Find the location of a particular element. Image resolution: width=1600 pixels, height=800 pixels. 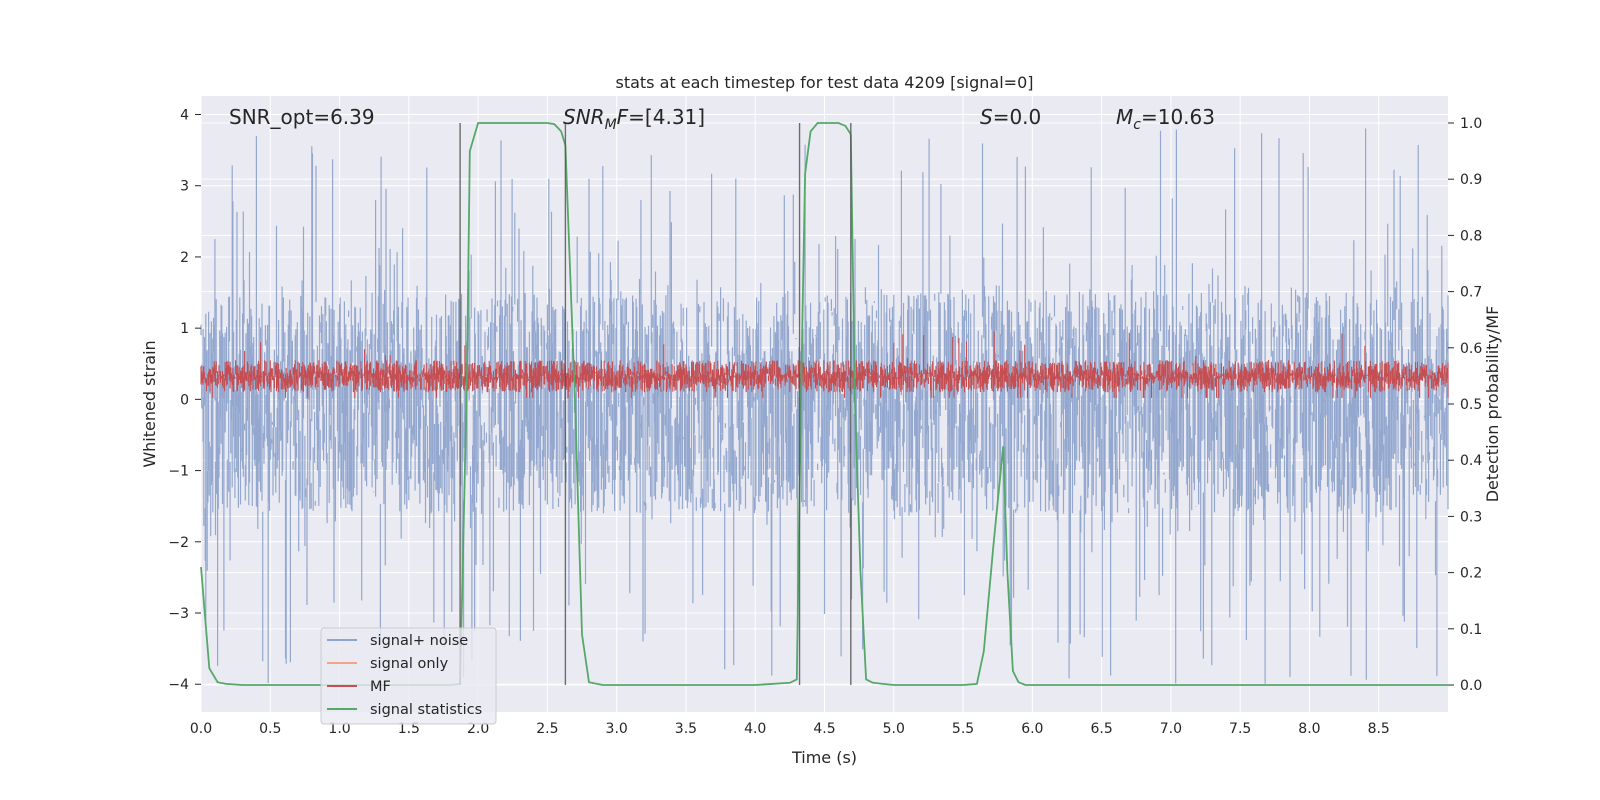

annotation-3: Mc=10.63 is located at coordinates (1165, 119).